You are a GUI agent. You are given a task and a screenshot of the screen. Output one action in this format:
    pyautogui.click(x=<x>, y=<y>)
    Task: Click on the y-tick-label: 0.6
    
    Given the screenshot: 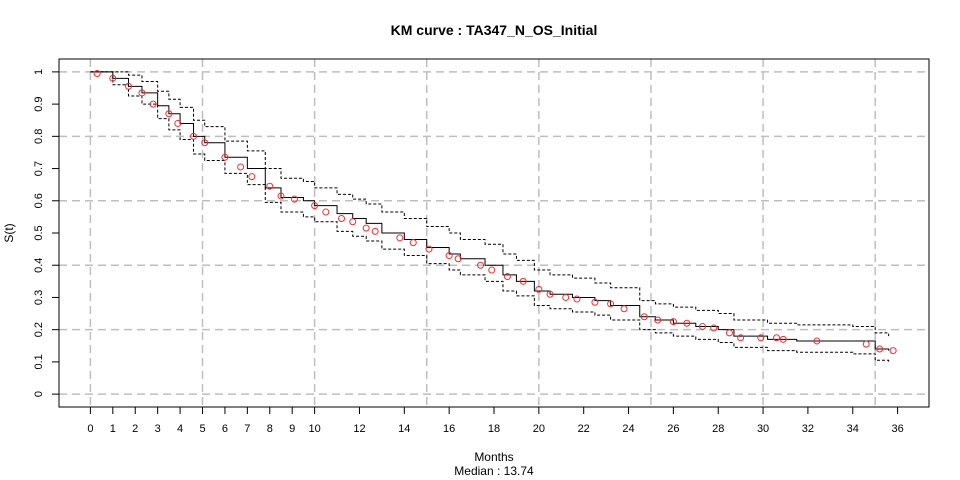 What is the action you would take?
    pyautogui.click(x=39, y=200)
    